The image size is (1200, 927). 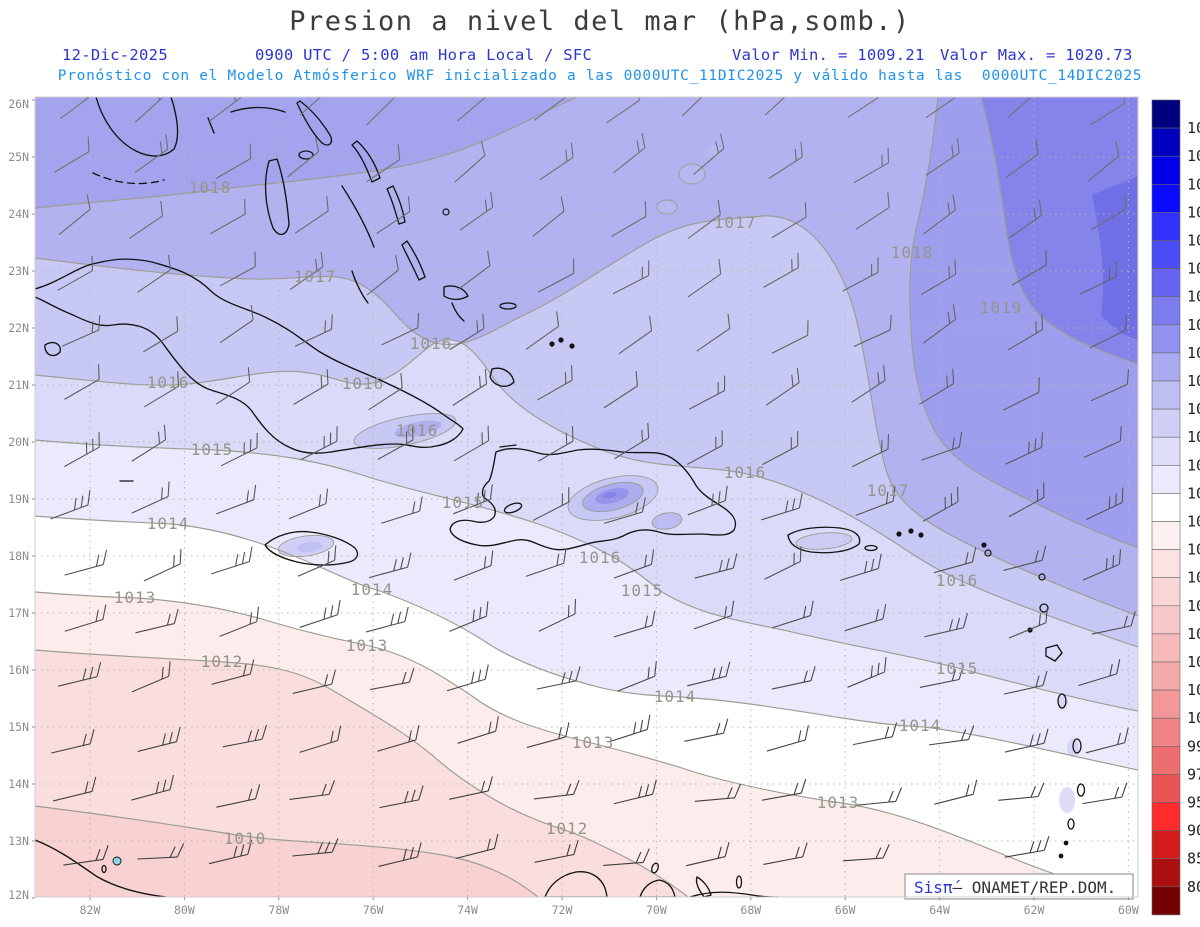 What do you see at coordinates (593, 499) in the screenshot?
I see `coastline-hispaniola` at bounding box center [593, 499].